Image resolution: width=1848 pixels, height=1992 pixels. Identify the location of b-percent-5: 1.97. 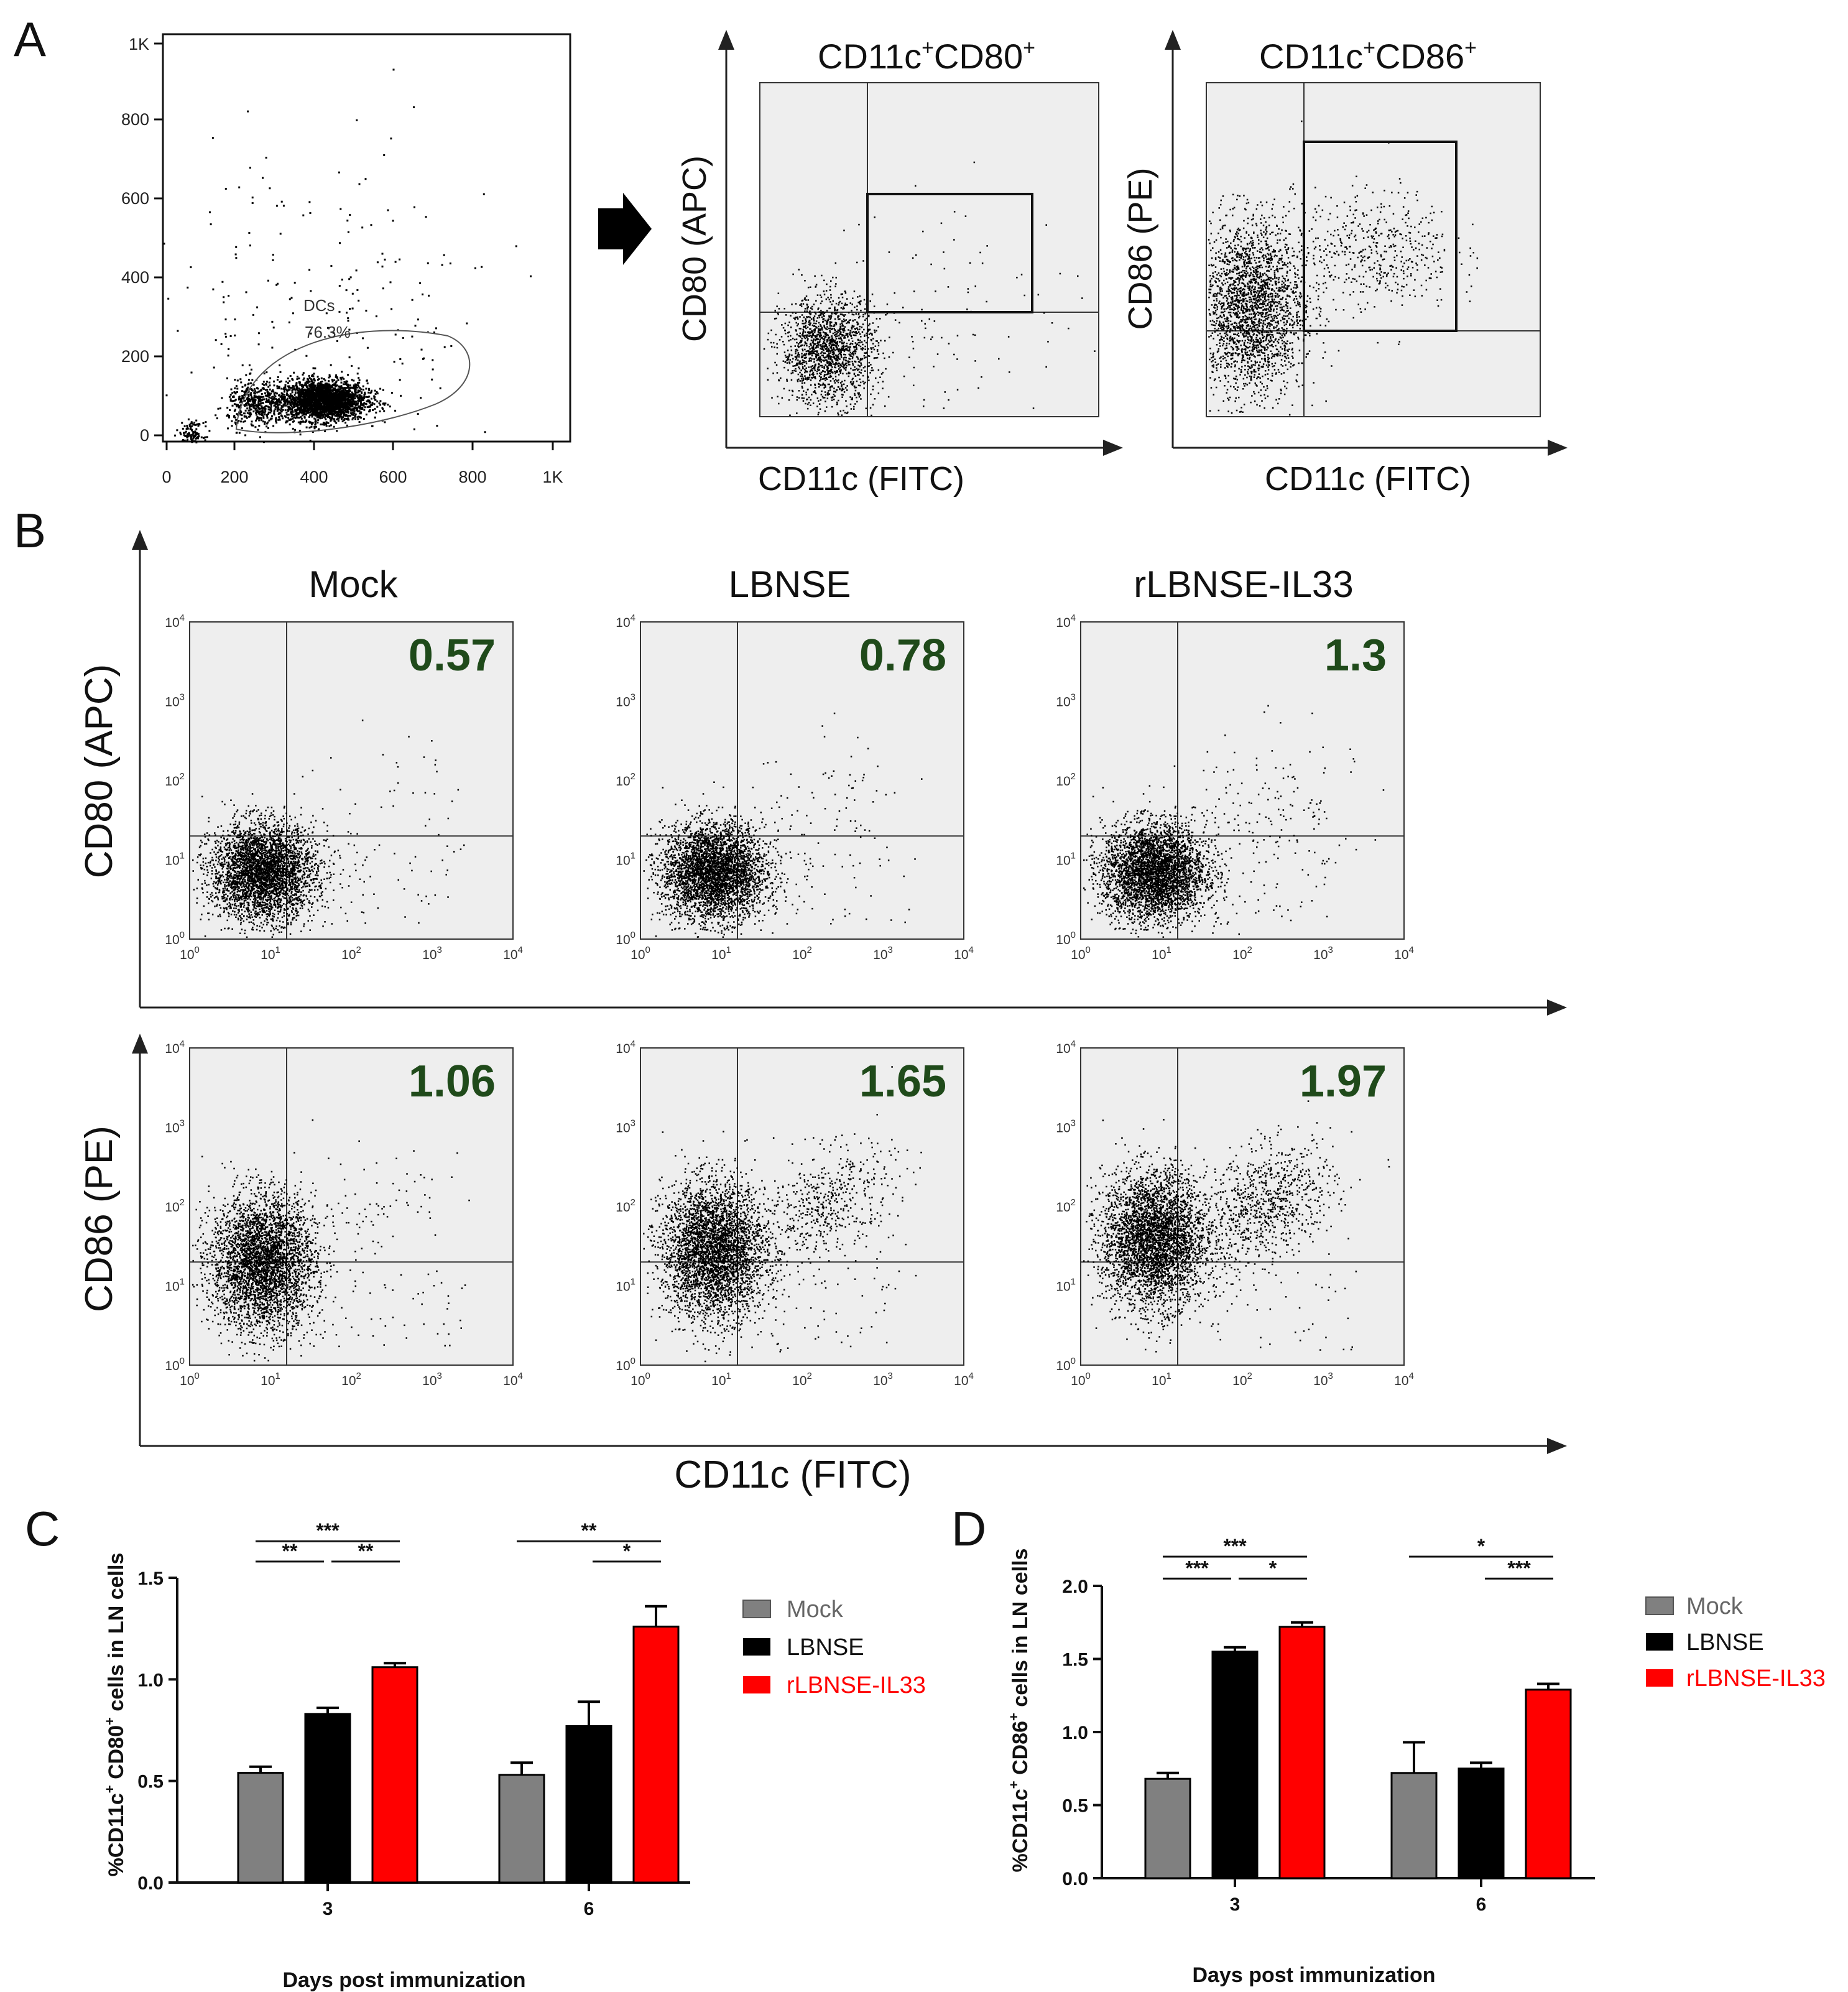
(1343, 1081).